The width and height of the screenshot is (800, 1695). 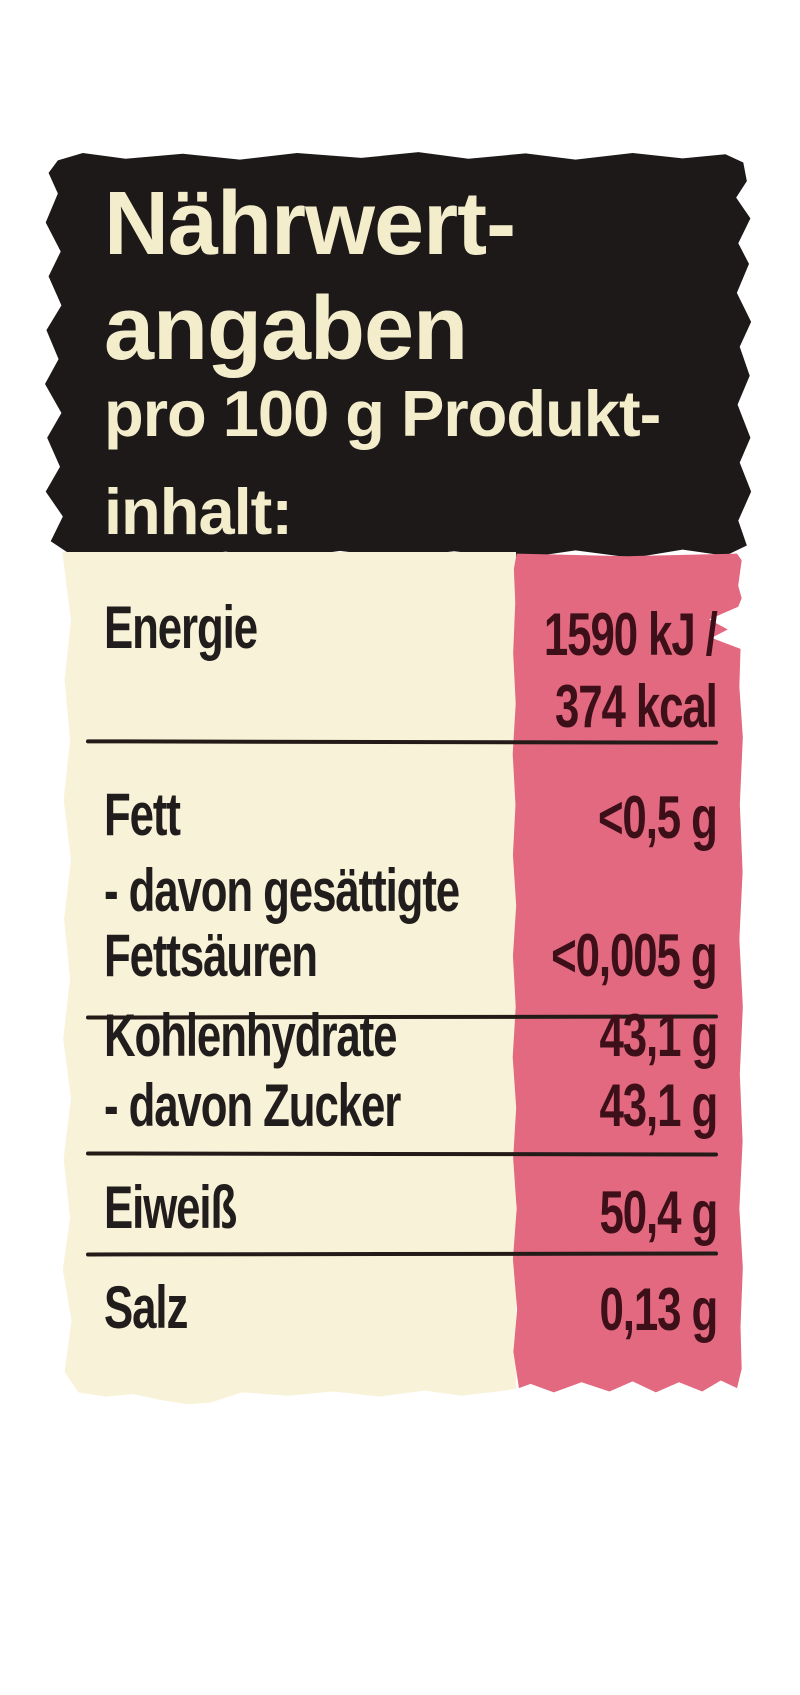 What do you see at coordinates (251, 1035) in the screenshot?
I see `row-label-kohlenhydrate: Kohlenhydrate` at bounding box center [251, 1035].